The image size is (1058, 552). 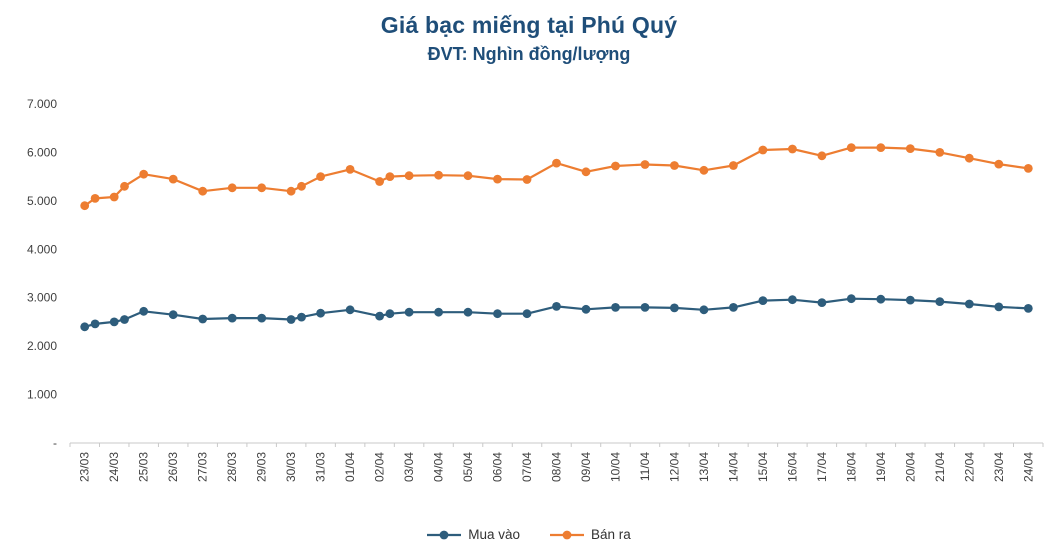 I want to click on chart-title: Giá bạc miếng tại Phú Quý, so click(x=529, y=25).